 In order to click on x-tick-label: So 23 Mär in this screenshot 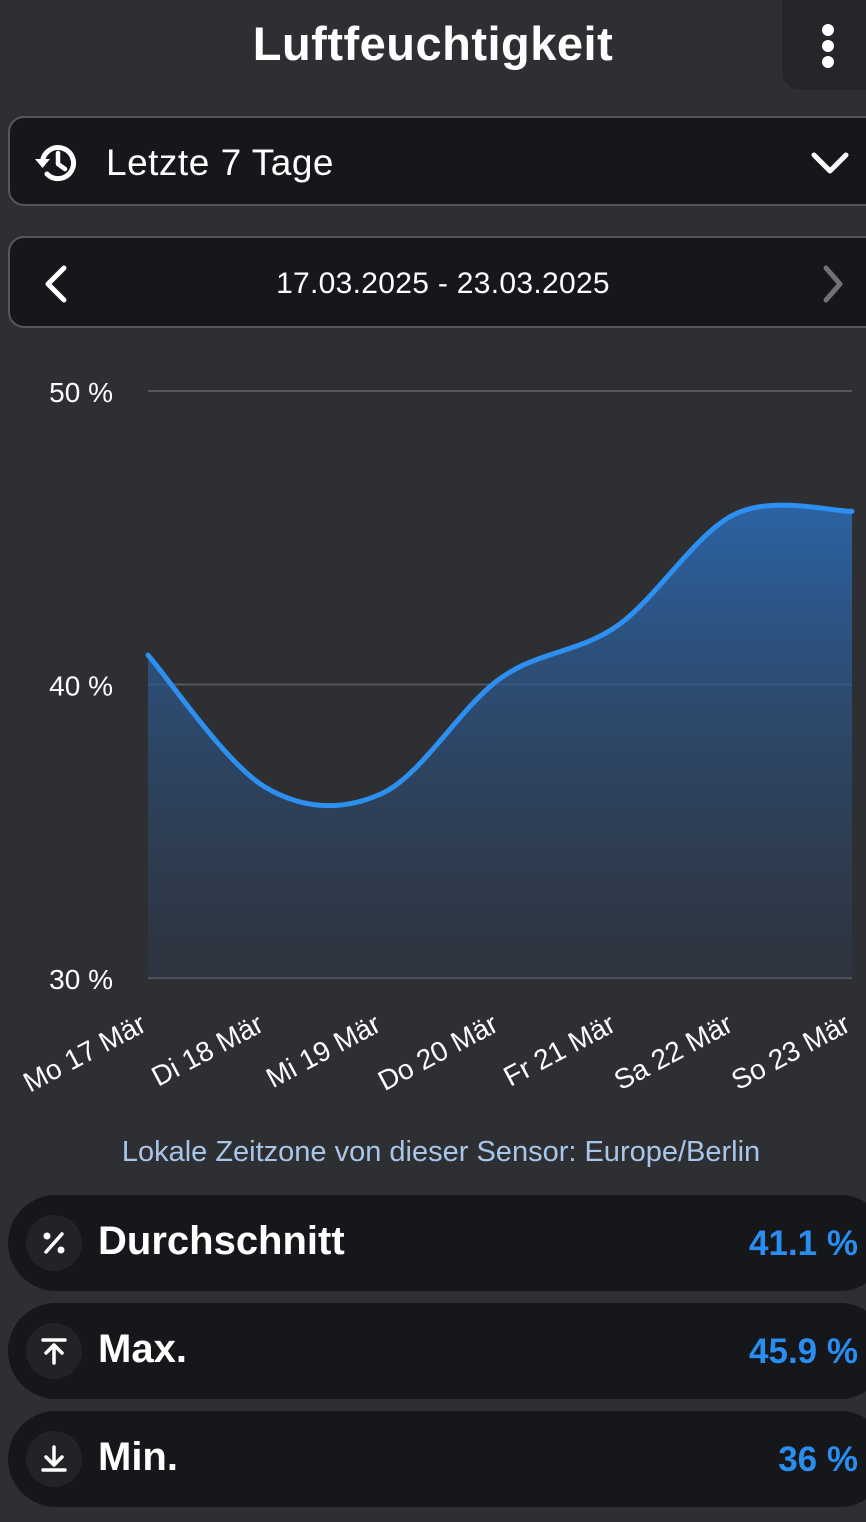, I will do `click(790, 1052)`.